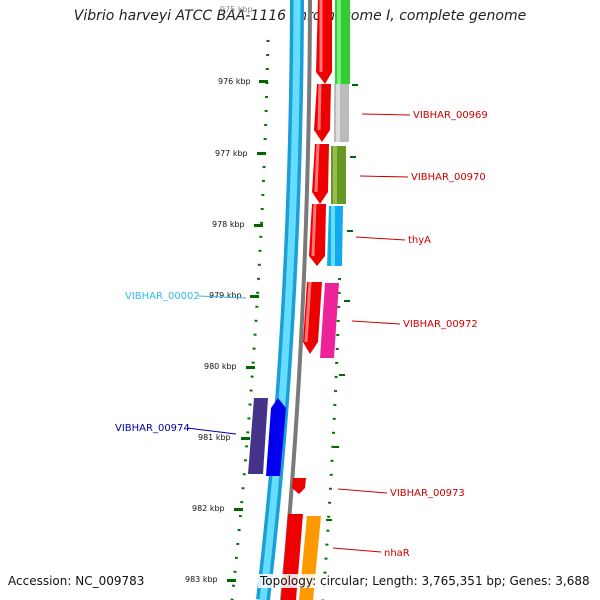 Image resolution: width=600 pixels, height=600 pixels. I want to click on accession-label: Accession: NC_009783, so click(76, 581).